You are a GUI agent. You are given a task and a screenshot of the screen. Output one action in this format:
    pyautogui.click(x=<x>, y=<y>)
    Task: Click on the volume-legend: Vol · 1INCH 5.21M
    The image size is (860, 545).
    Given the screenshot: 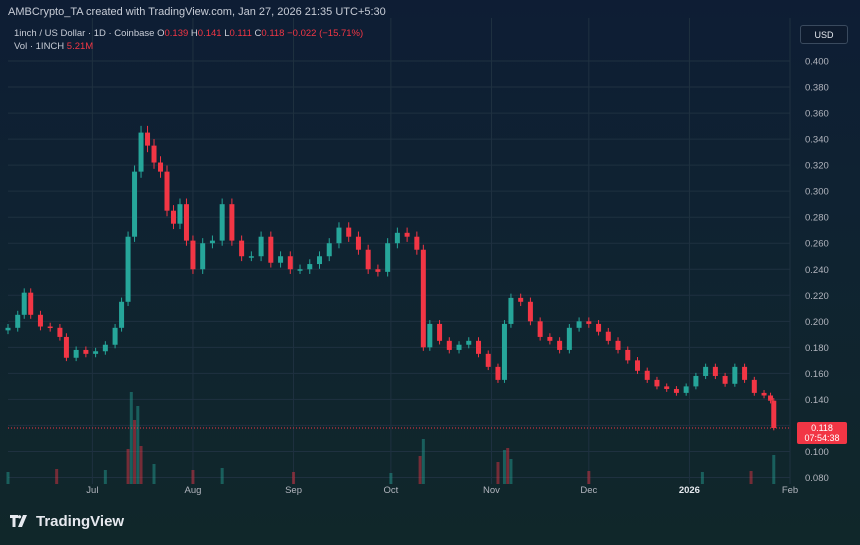 What is the action you would take?
    pyautogui.click(x=53, y=46)
    